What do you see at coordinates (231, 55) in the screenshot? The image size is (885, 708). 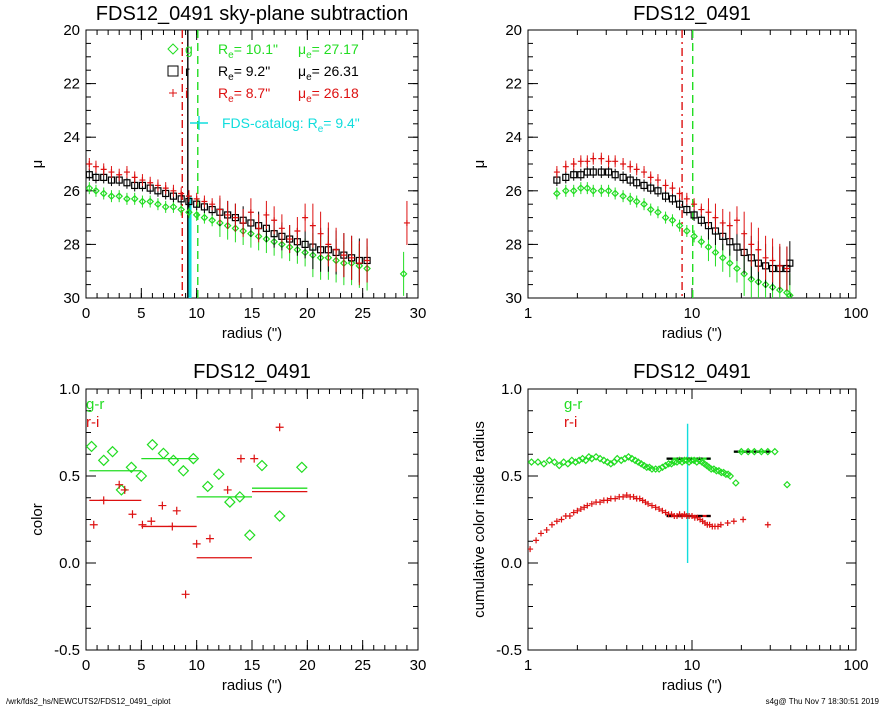 I see `re-subscript: e` at bounding box center [231, 55].